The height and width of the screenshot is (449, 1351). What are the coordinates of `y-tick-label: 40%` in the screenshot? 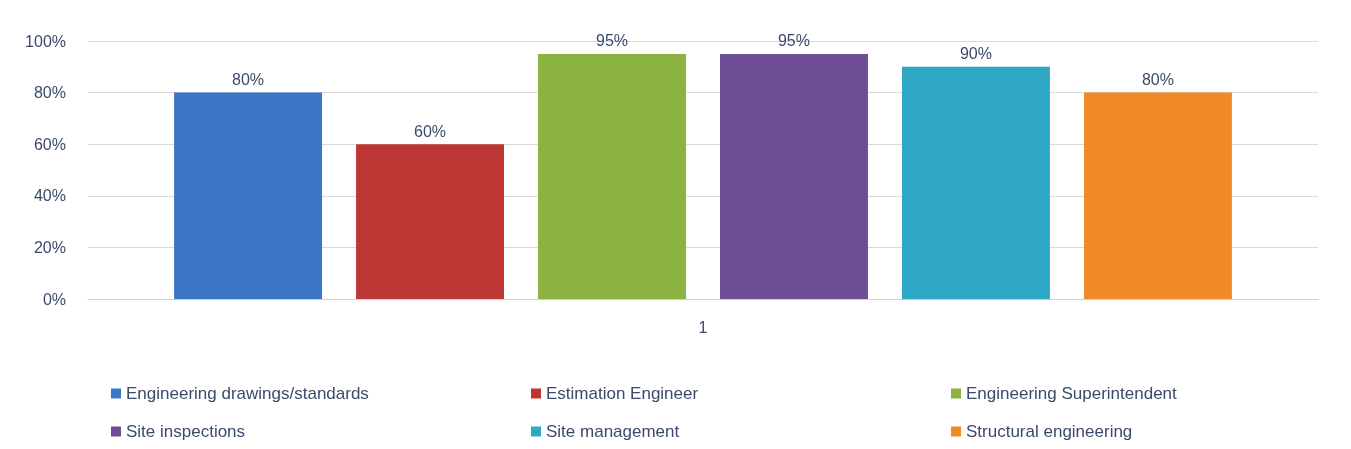 It's located at (49, 196).